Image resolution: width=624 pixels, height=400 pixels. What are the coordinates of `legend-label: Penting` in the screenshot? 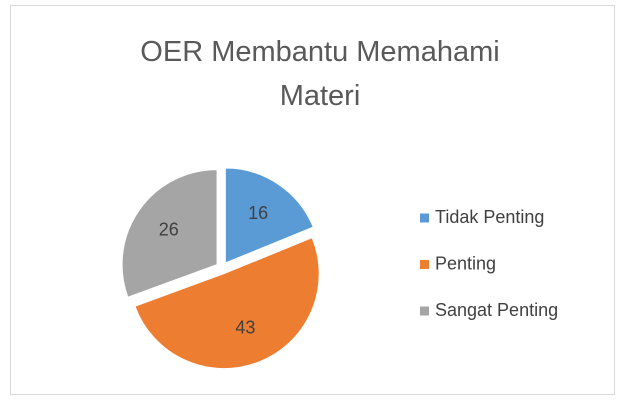 It's located at (465, 263).